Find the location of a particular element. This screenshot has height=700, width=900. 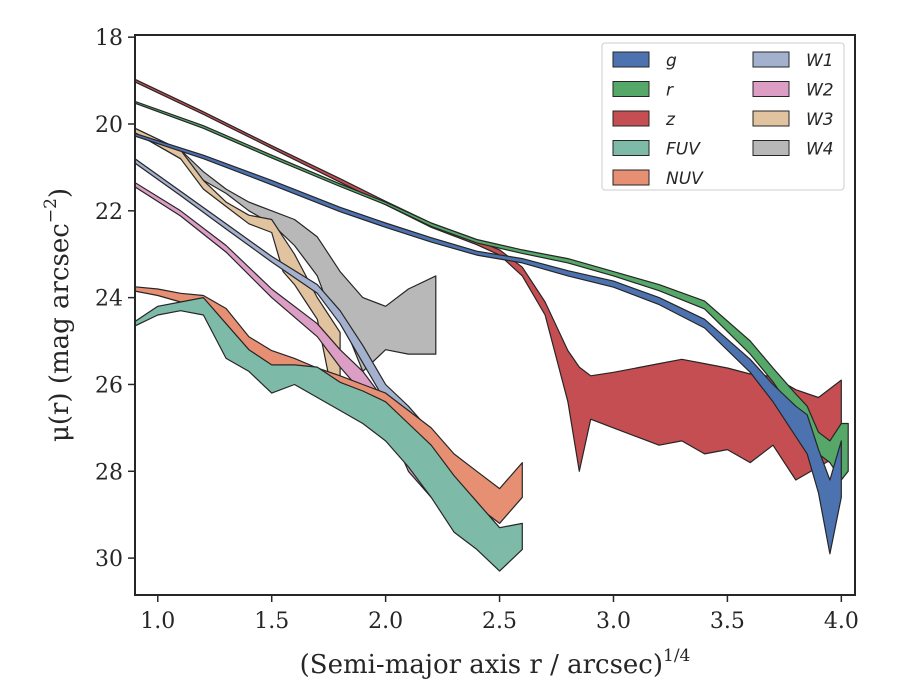

y-axis-label-exponent: −2 is located at coordinates (51, 210).